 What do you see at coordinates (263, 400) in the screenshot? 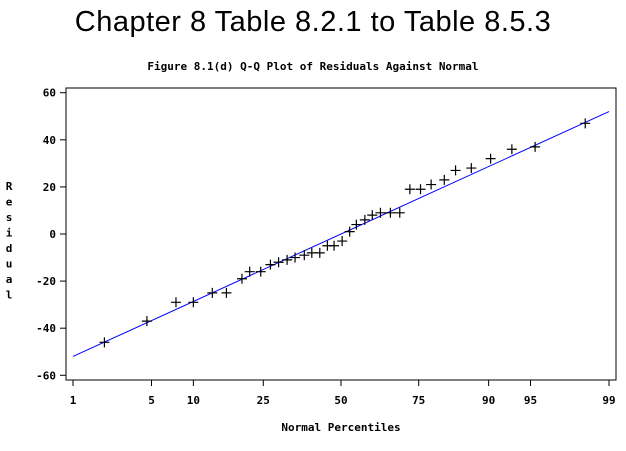
I see `x-tick-label: 25` at bounding box center [263, 400].